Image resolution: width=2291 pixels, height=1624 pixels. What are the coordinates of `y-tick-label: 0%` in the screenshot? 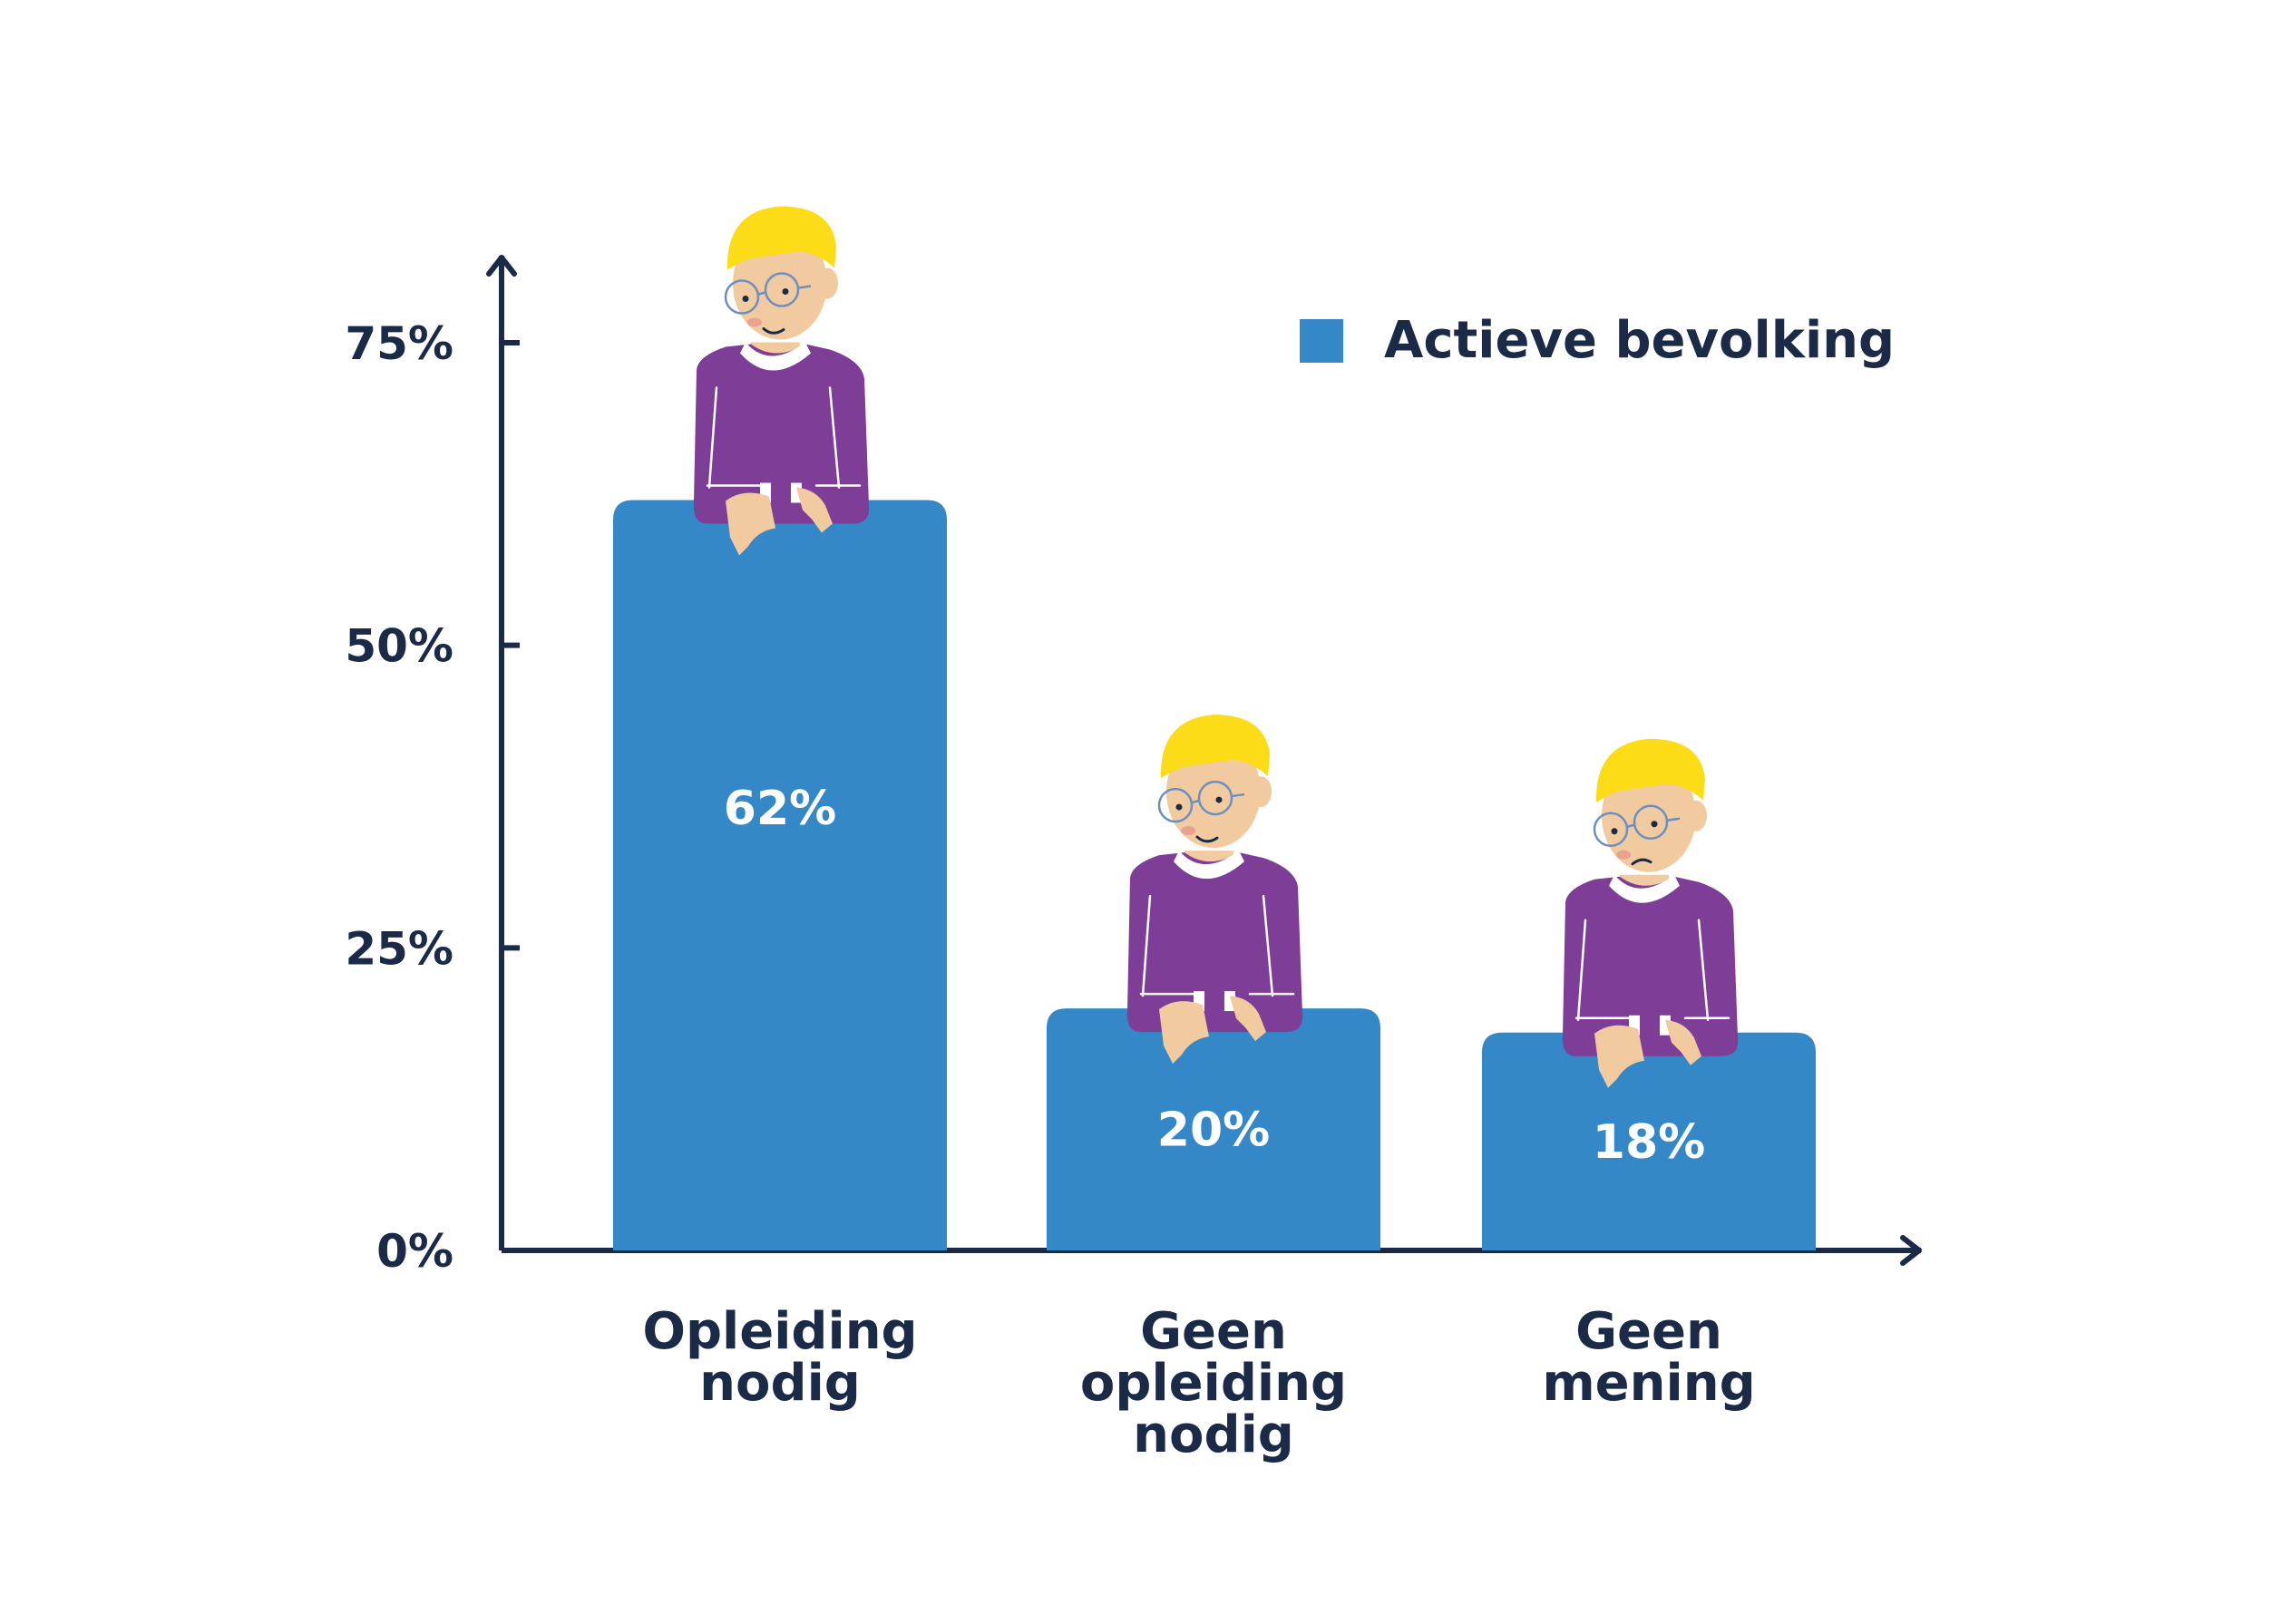 It's located at (414, 1251).